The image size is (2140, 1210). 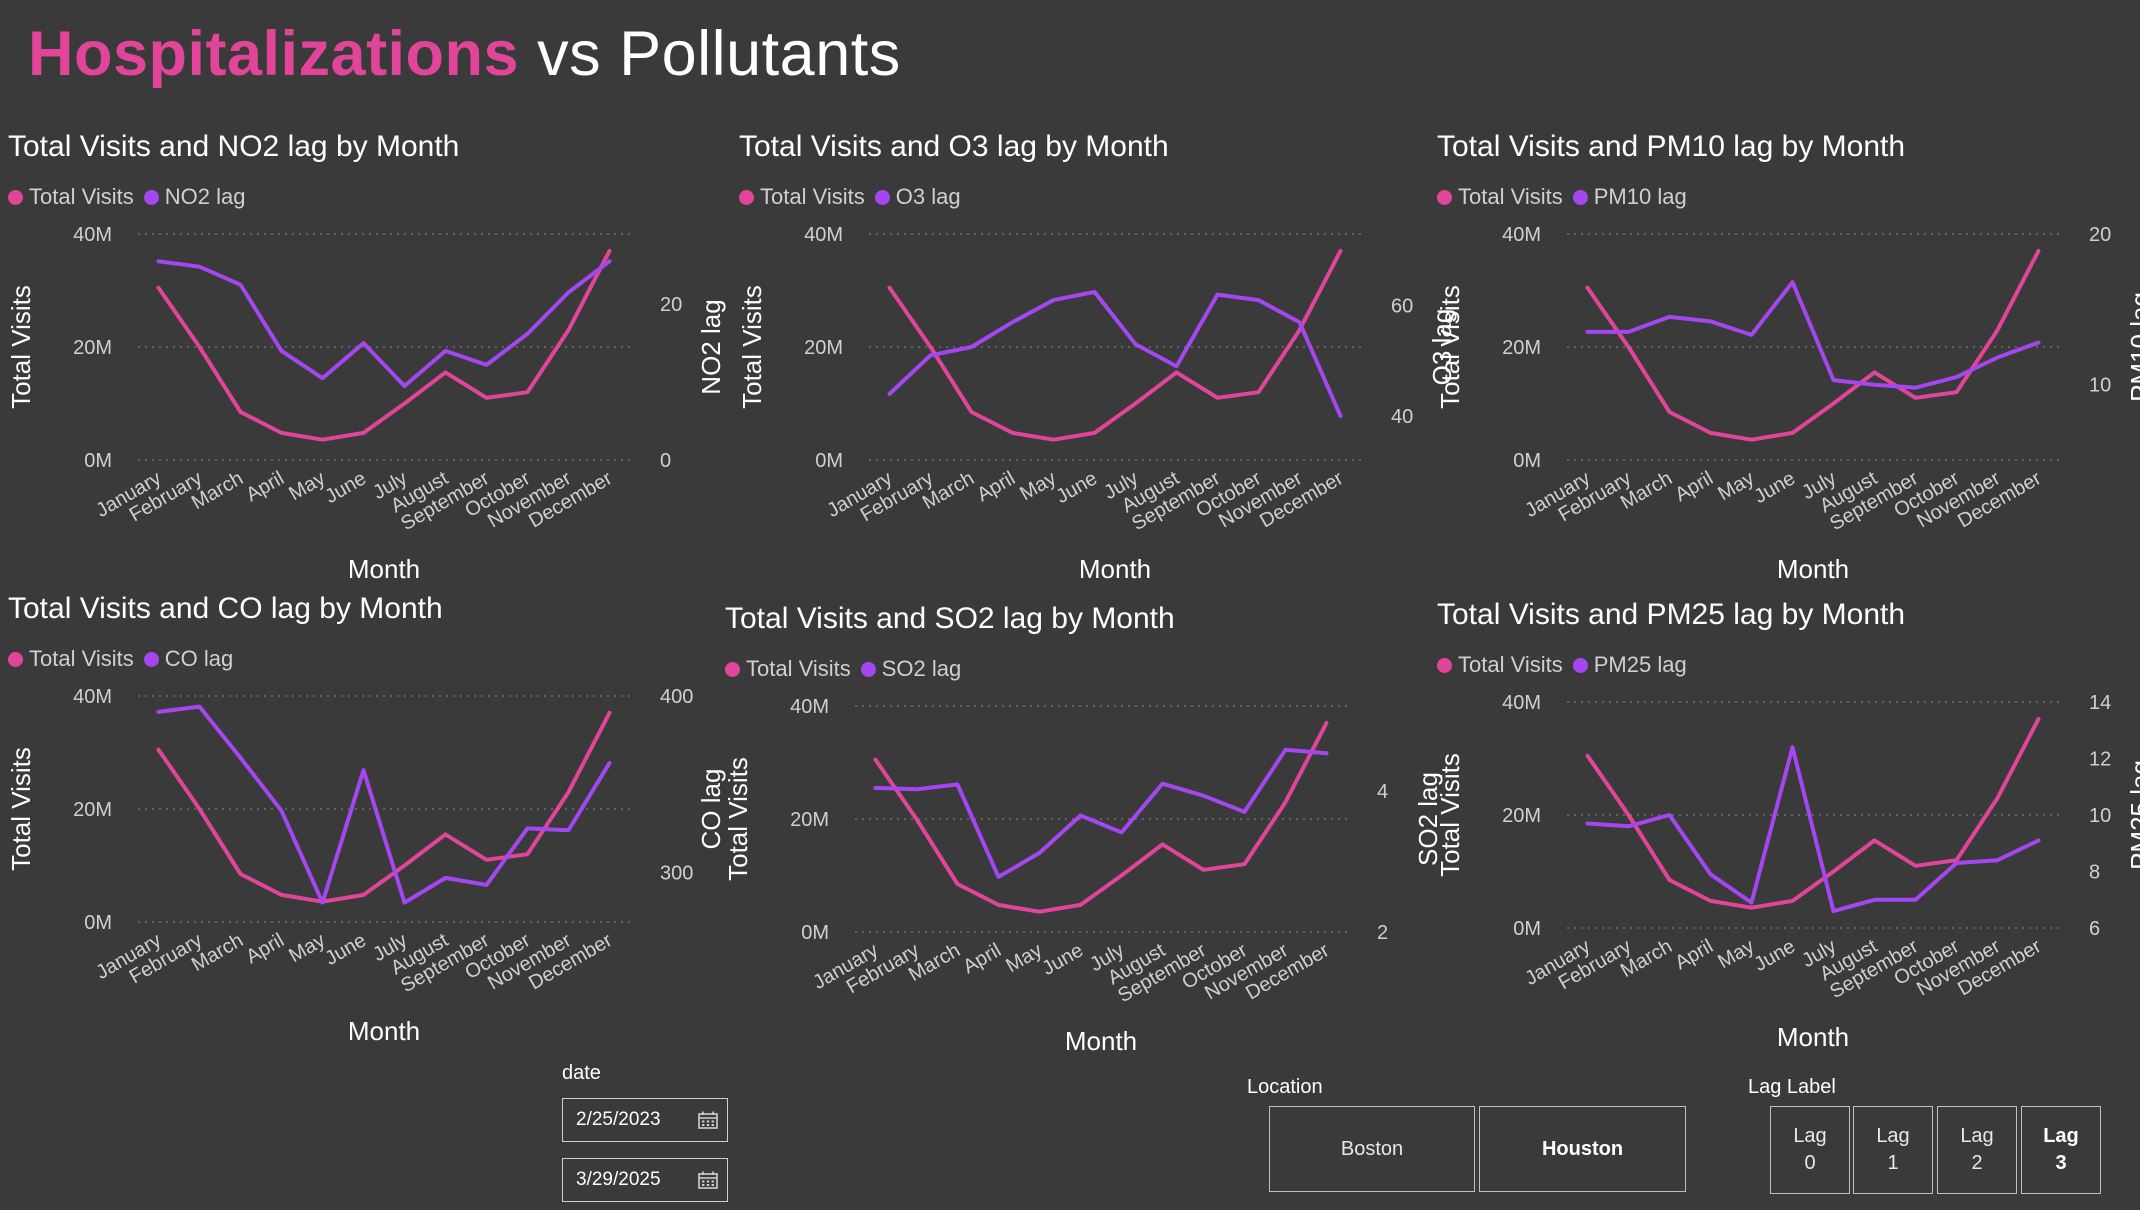 I want to click on y2-axis-title: PM25 lag, so click(x=2132, y=815).